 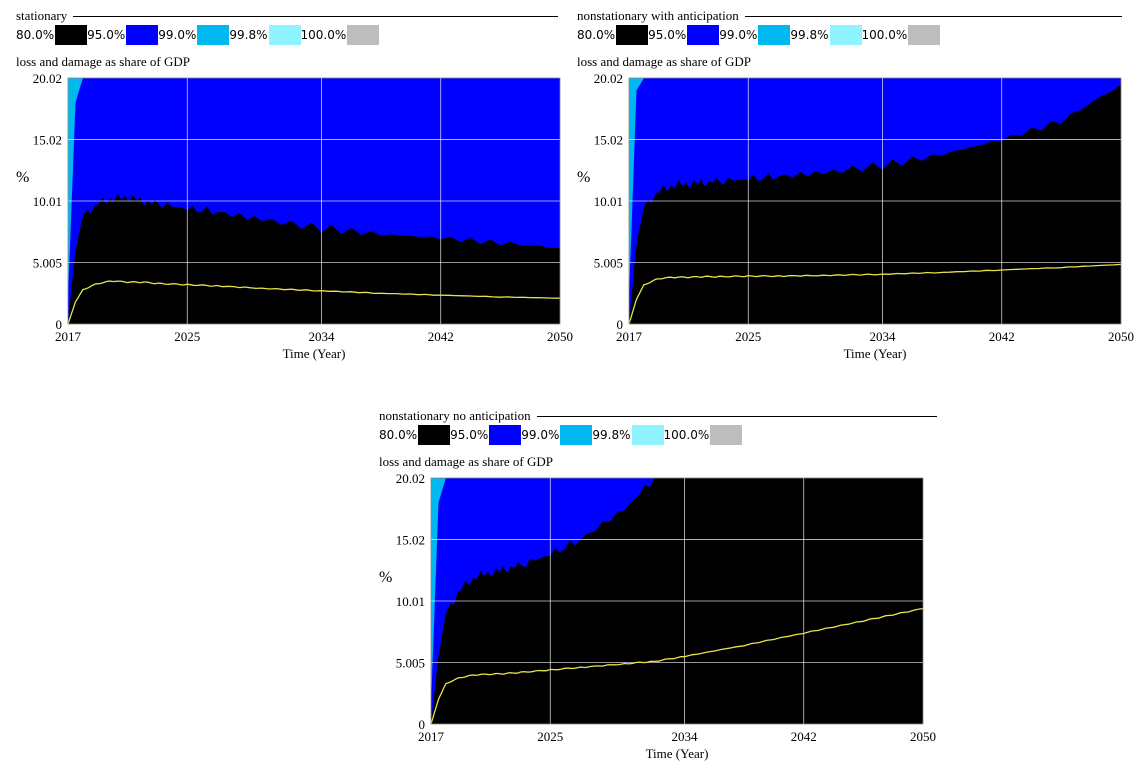 I want to click on chart-title-row: nonstationary no anticipation, so click(x=659, y=416).